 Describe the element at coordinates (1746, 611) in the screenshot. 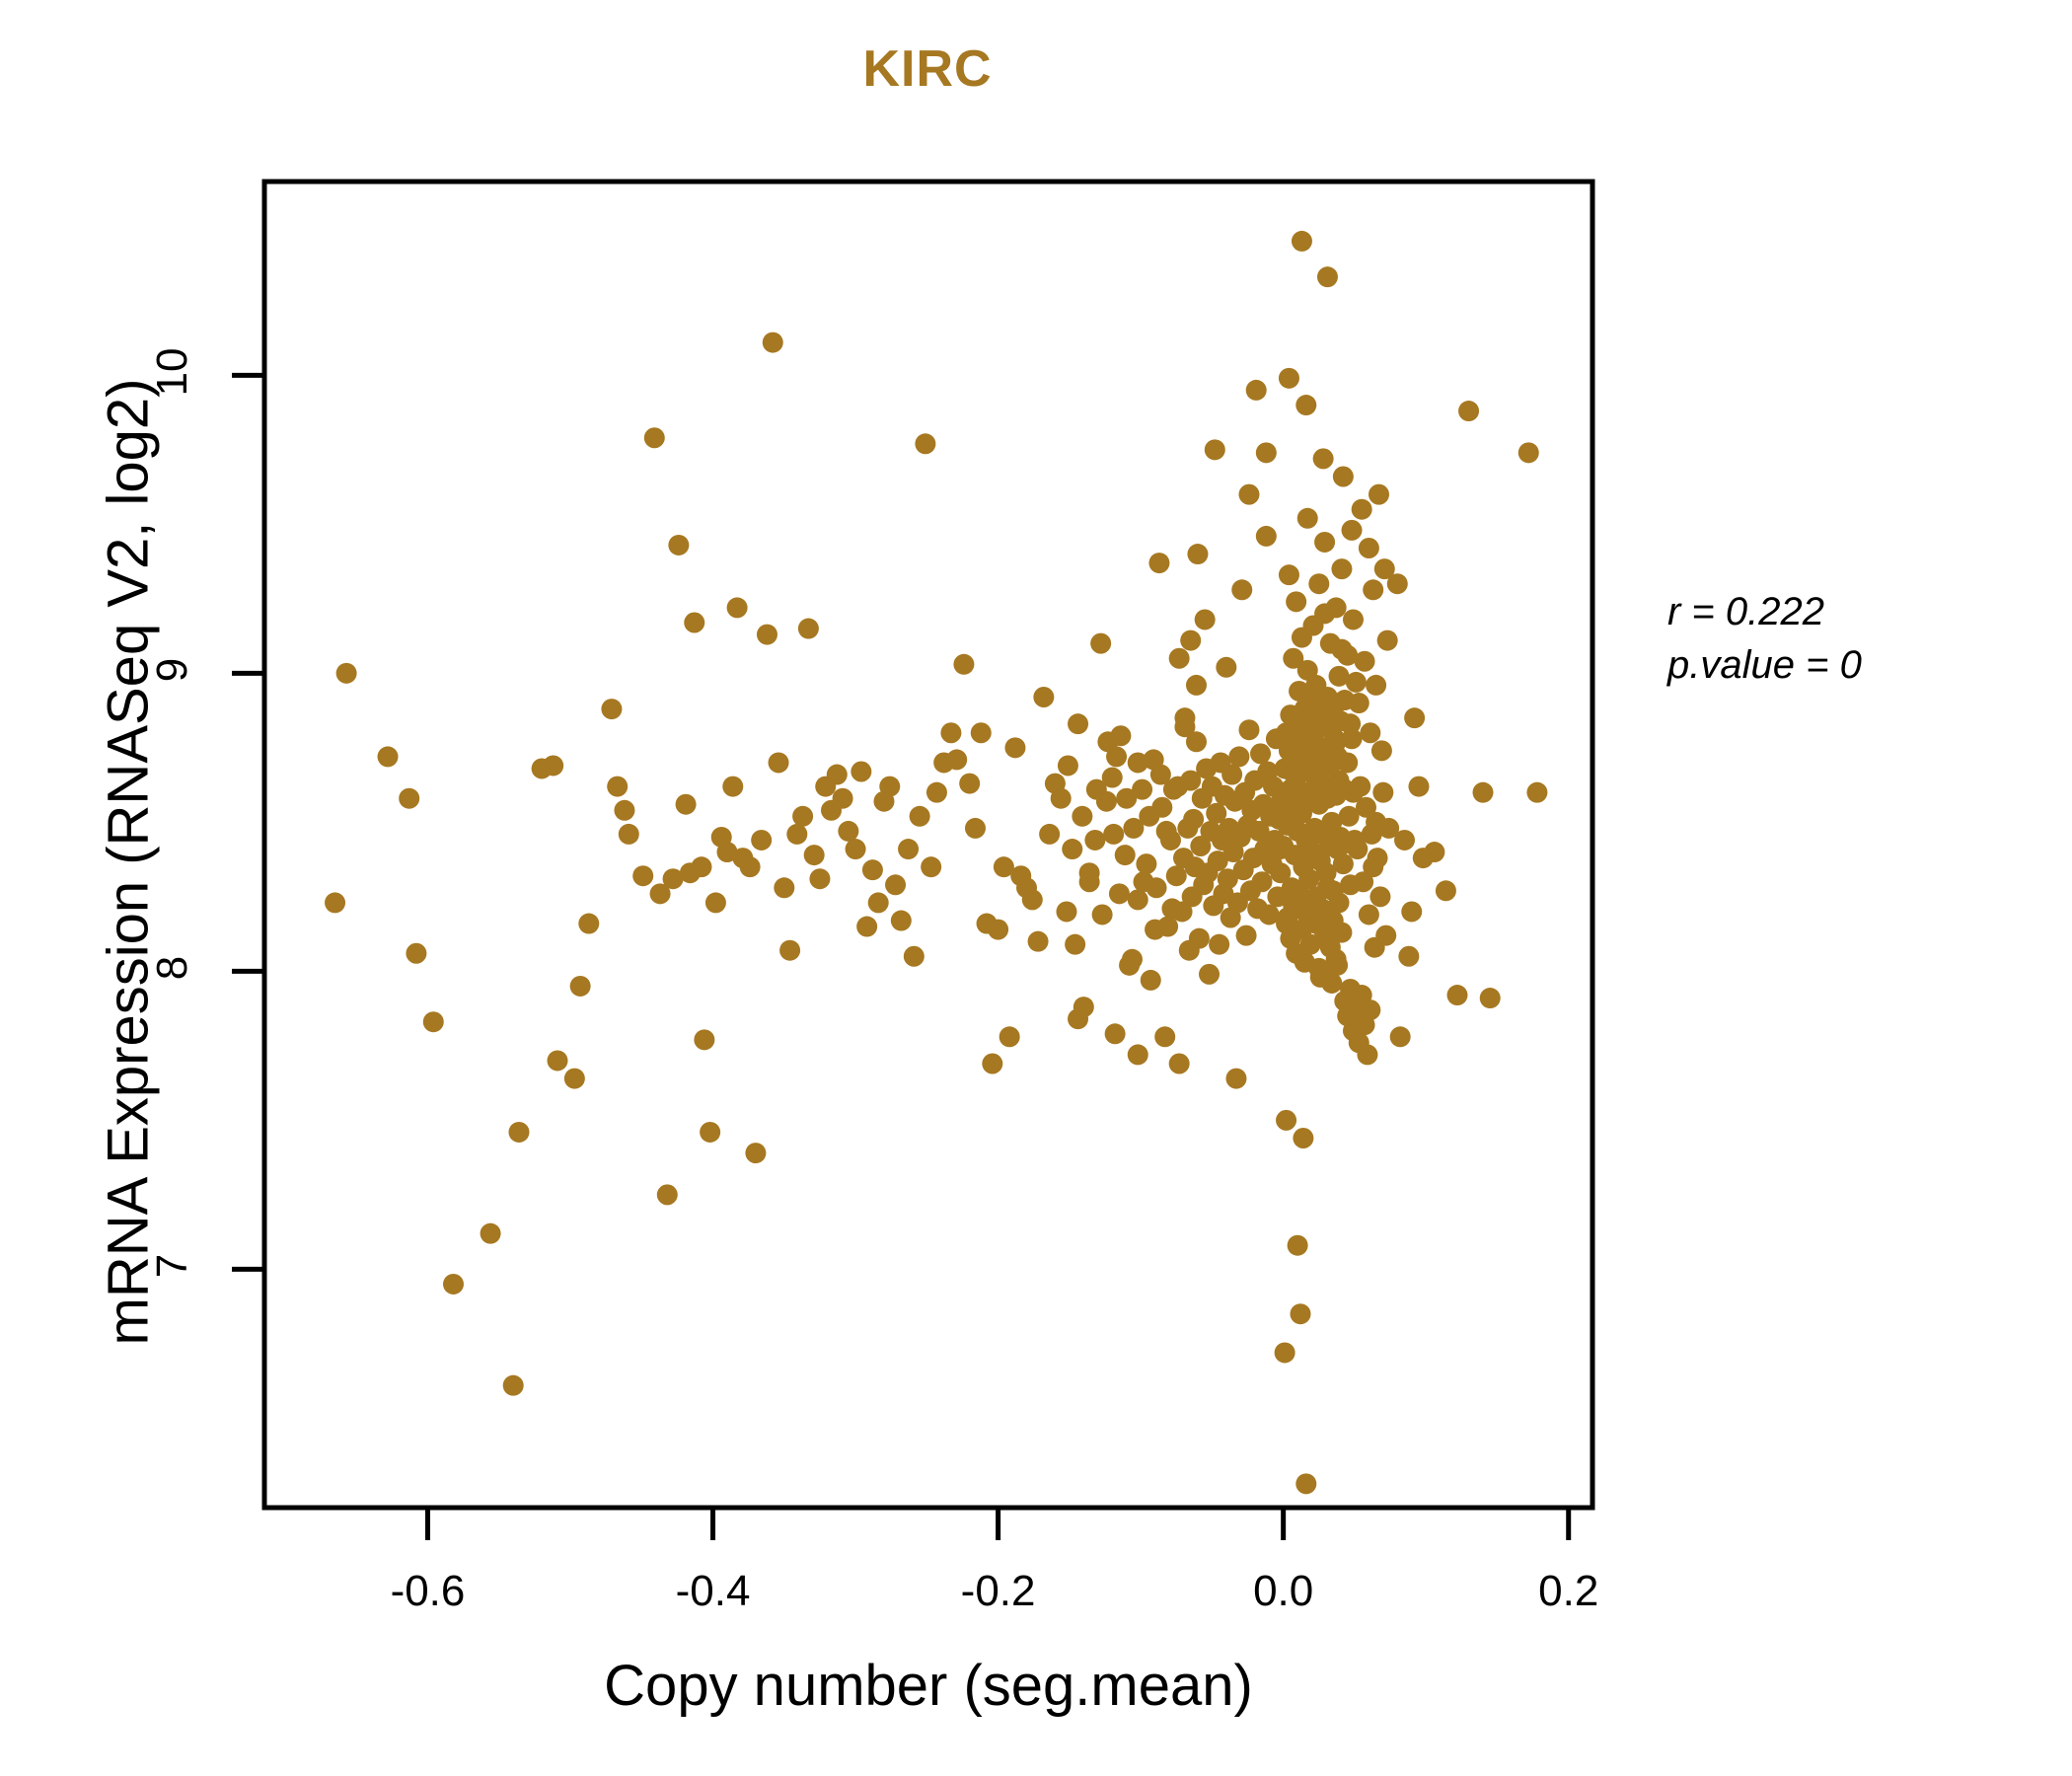

I see `correlation-annotation: r = 0.222` at that location.